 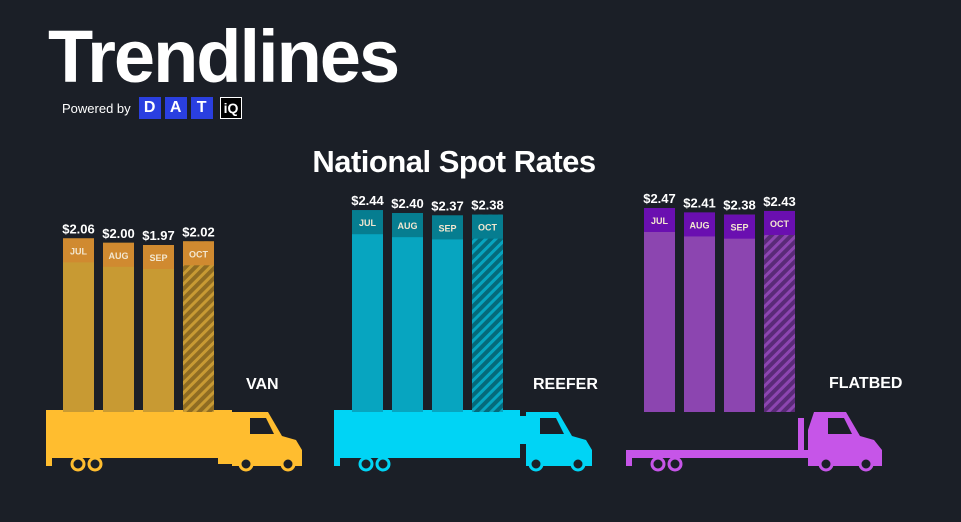 I want to click on van-month-tab-oct, so click(x=198, y=253).